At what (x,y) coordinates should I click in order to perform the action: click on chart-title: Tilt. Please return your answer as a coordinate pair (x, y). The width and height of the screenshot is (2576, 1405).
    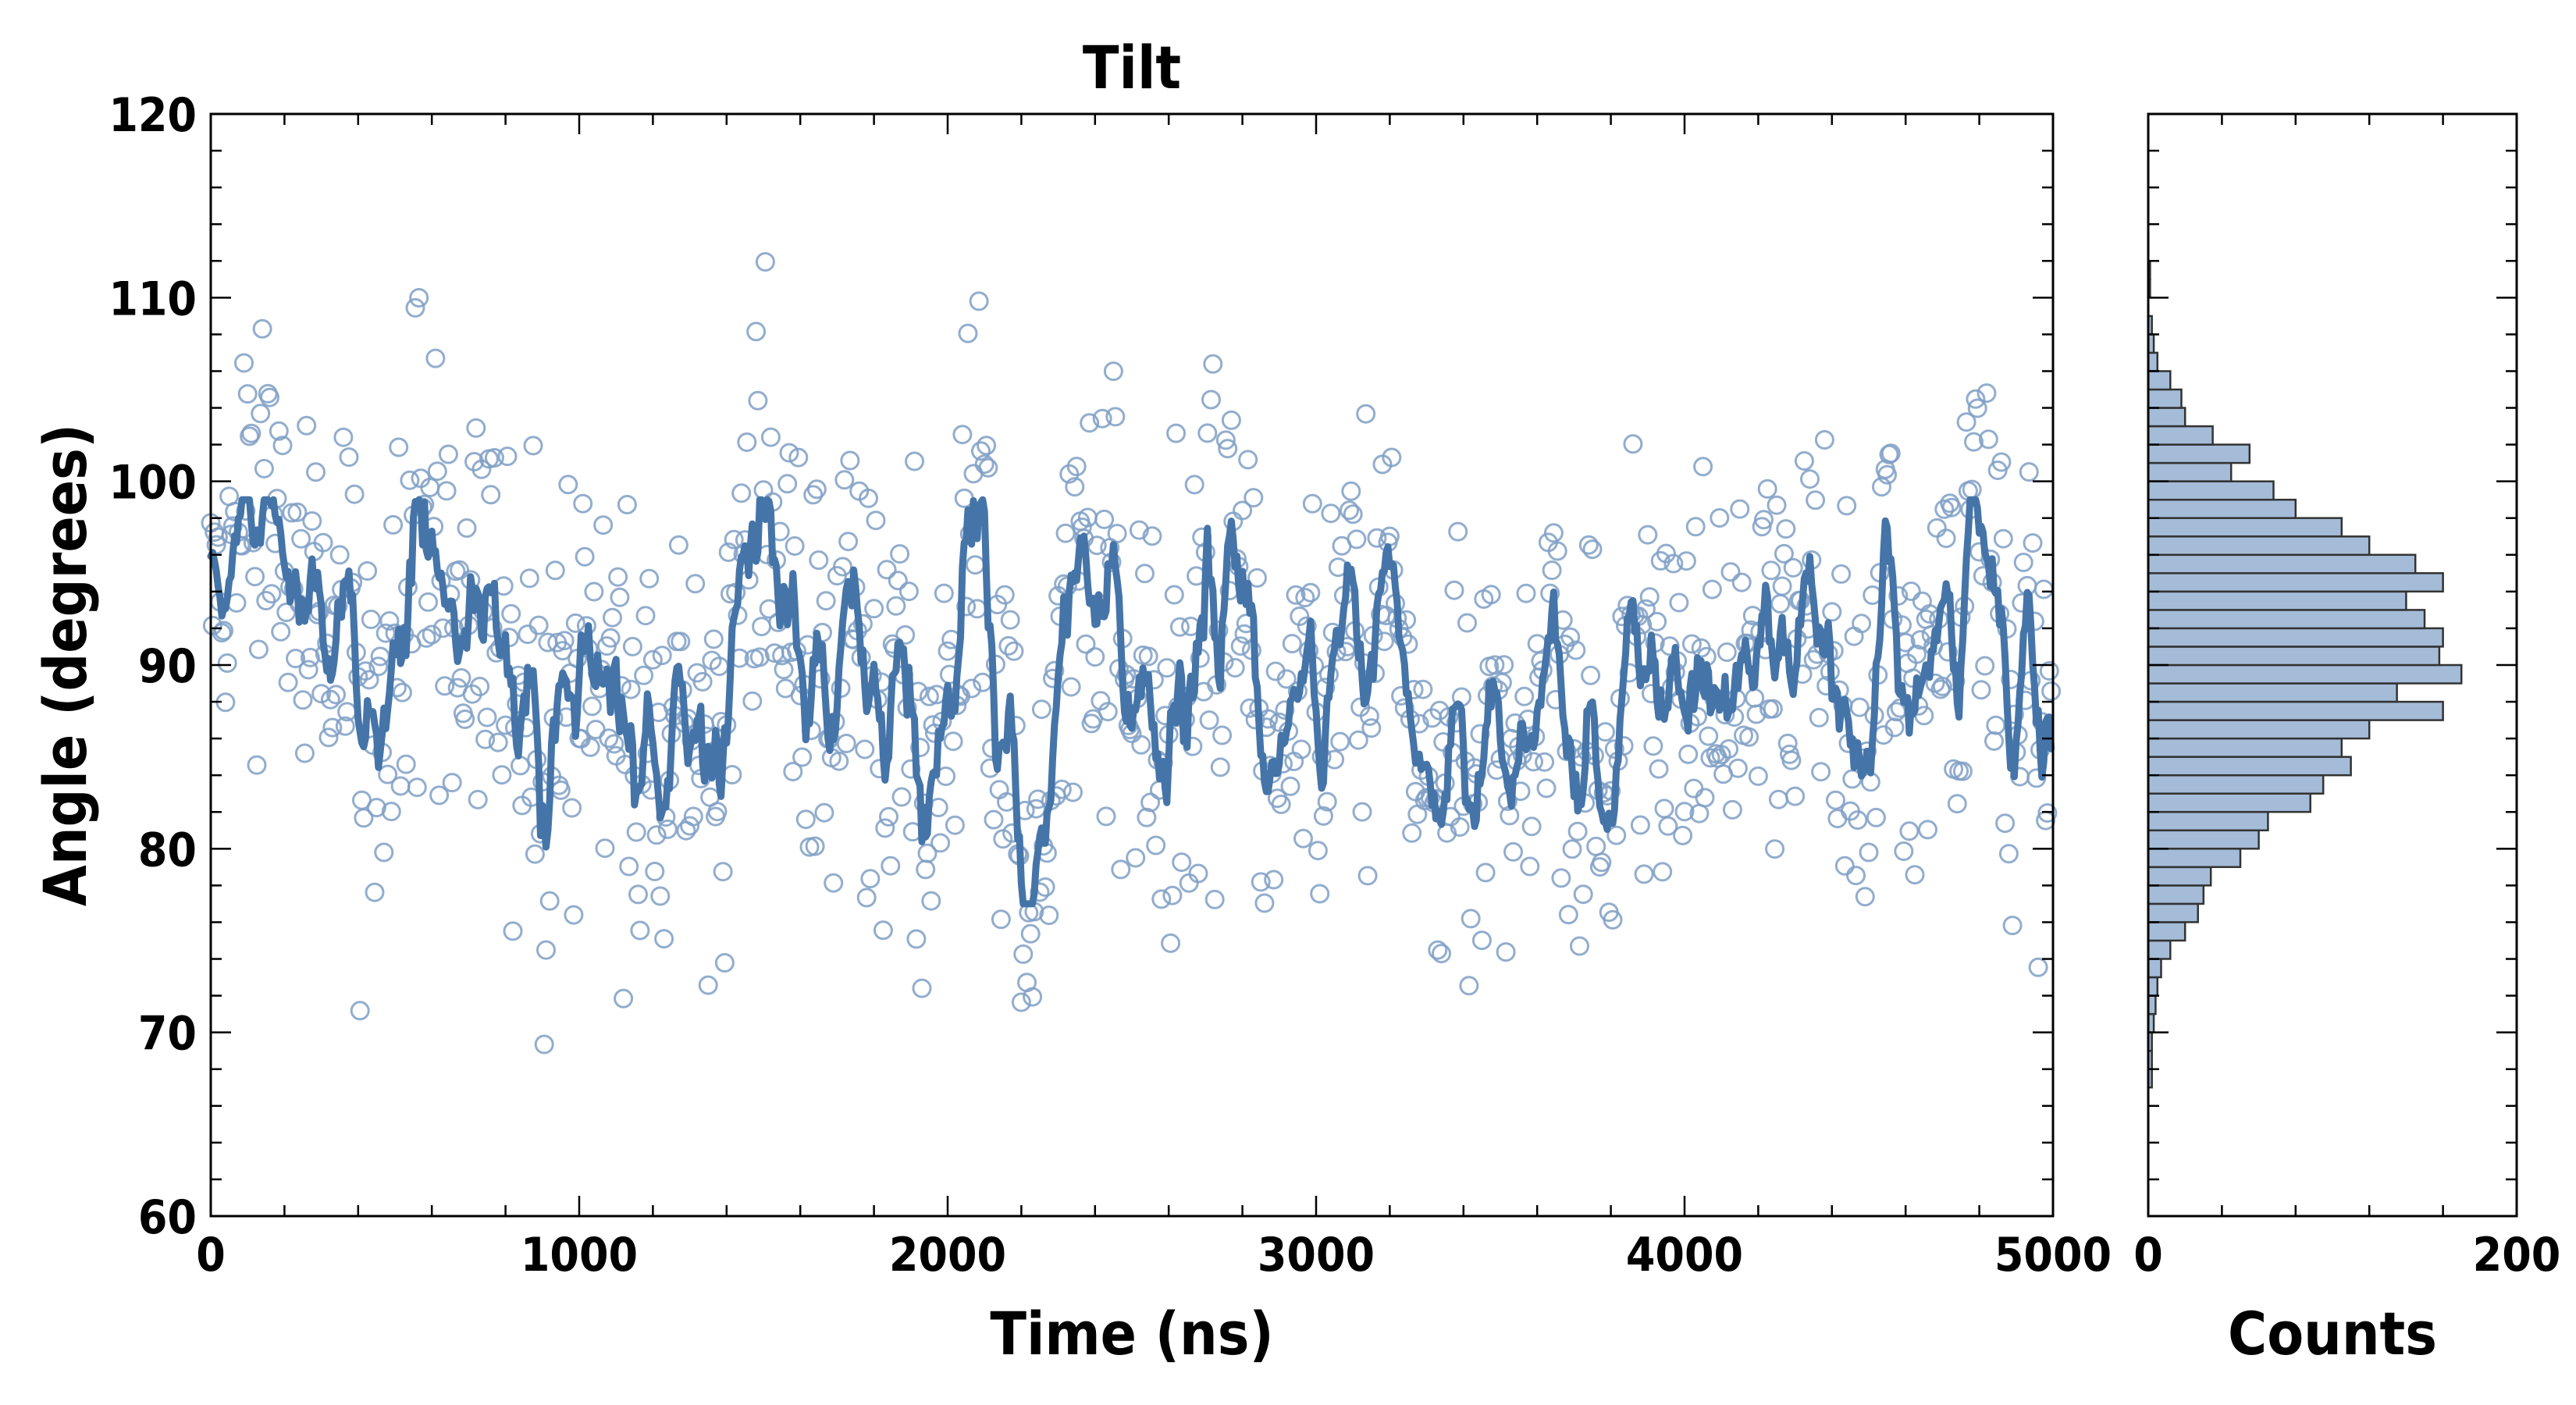
    Looking at the image, I should click on (1132, 68).